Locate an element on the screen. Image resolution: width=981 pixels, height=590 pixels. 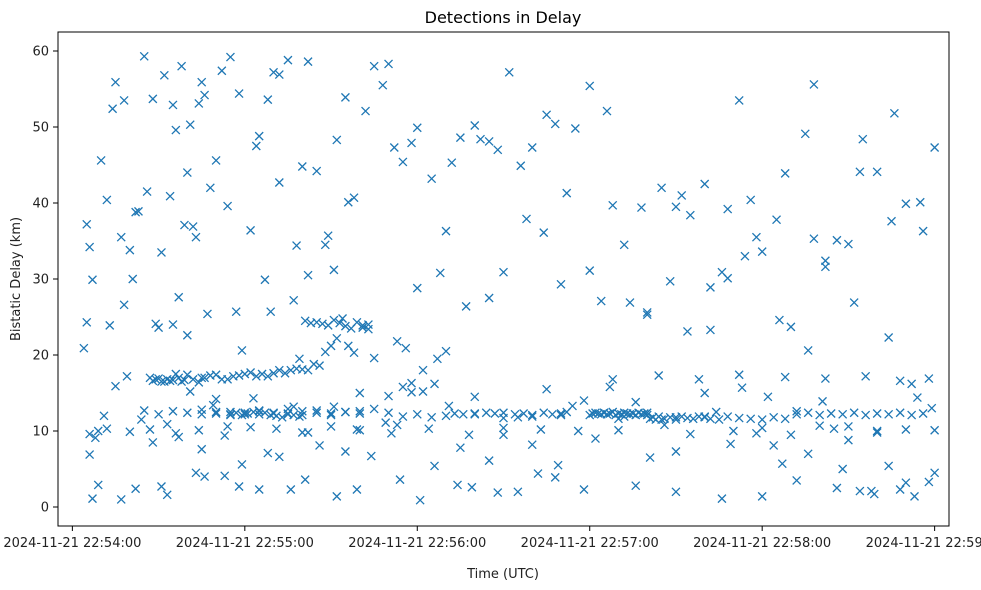
x-axis-label: Time (UTC) is located at coordinates (502, 574).